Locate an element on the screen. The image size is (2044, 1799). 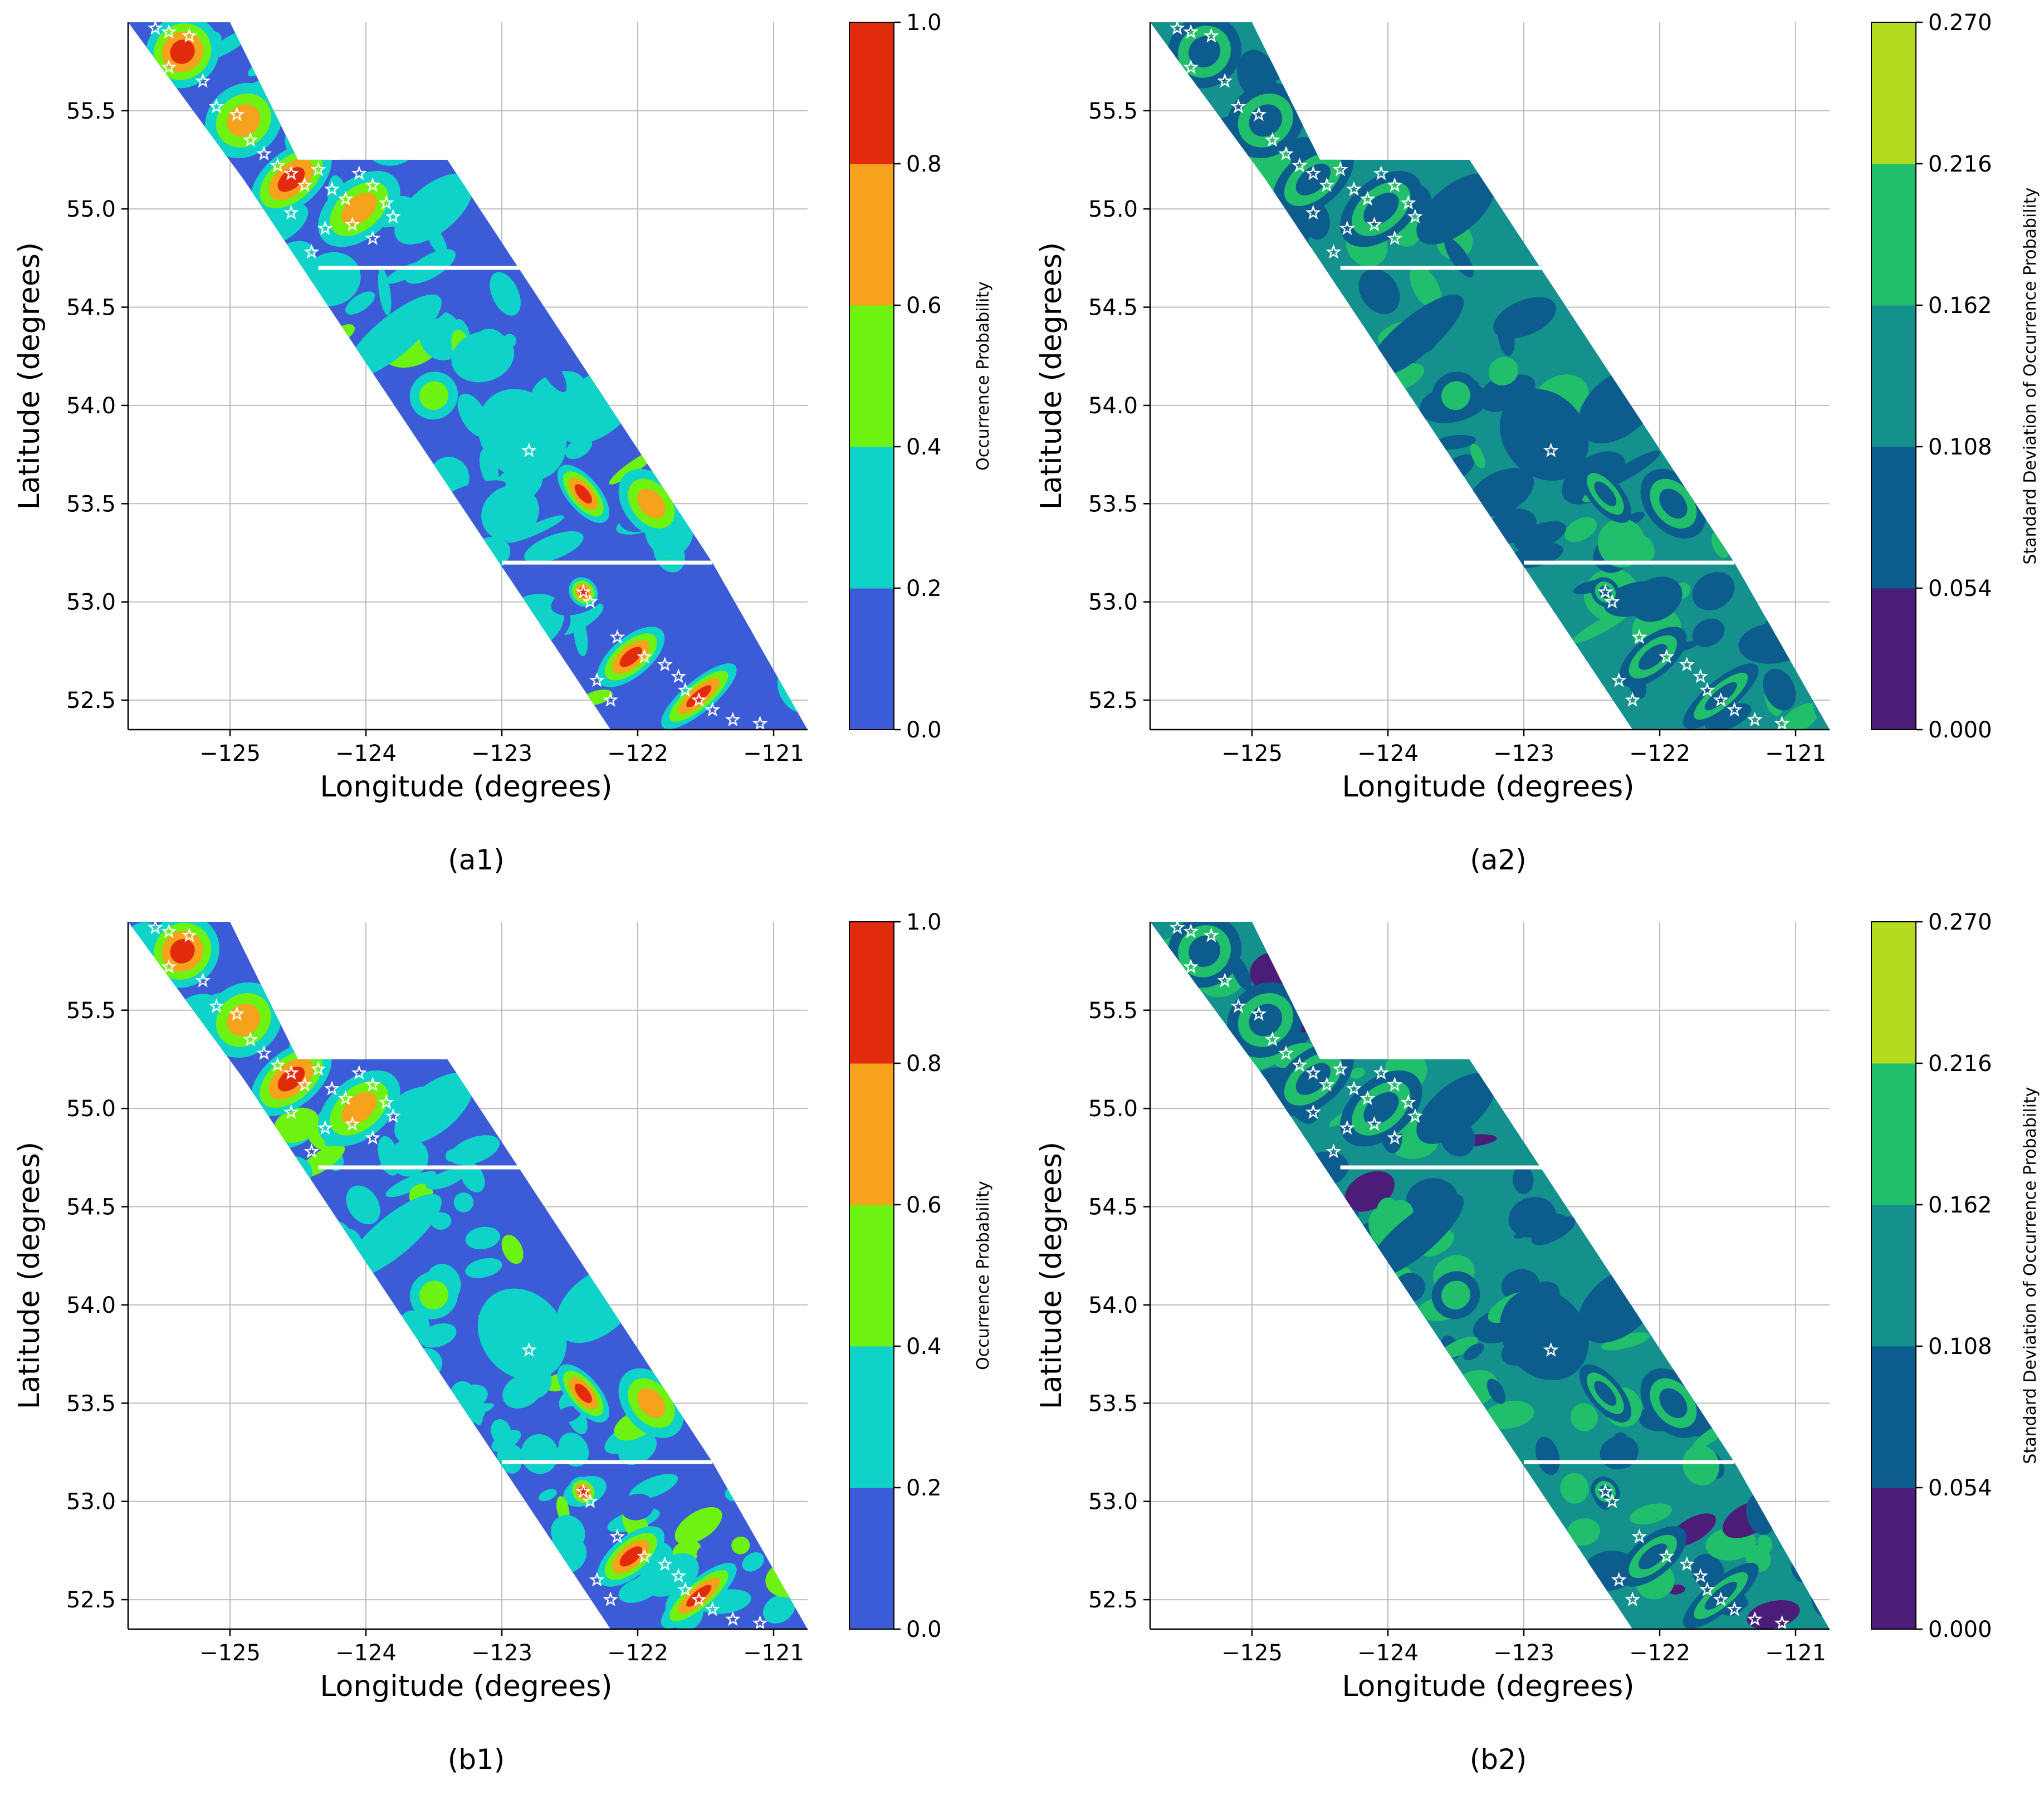
panel-caption: (a1) is located at coordinates (476, 860).